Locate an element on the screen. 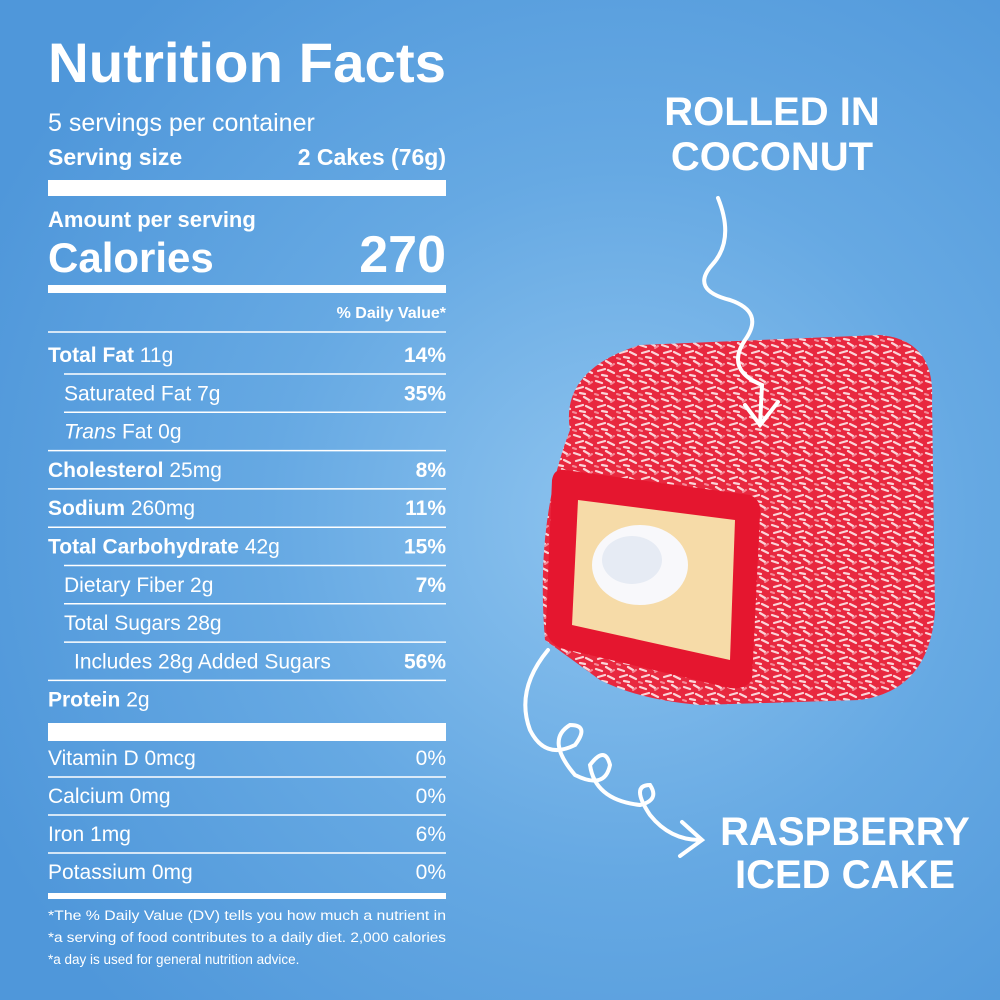 Image resolution: width=1000 pixels, height=1000 pixels. vitamin-name: Iron 1mg is located at coordinates (89, 834).